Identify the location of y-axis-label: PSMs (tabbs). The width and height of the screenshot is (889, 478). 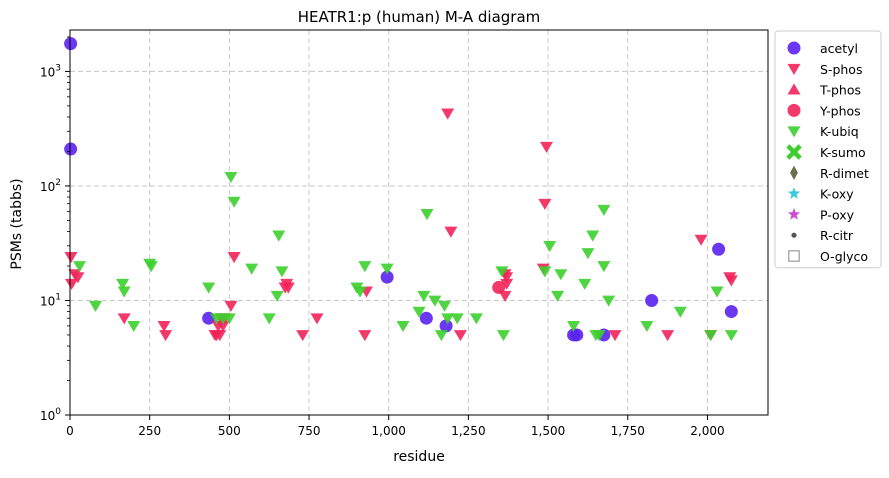
(17, 223).